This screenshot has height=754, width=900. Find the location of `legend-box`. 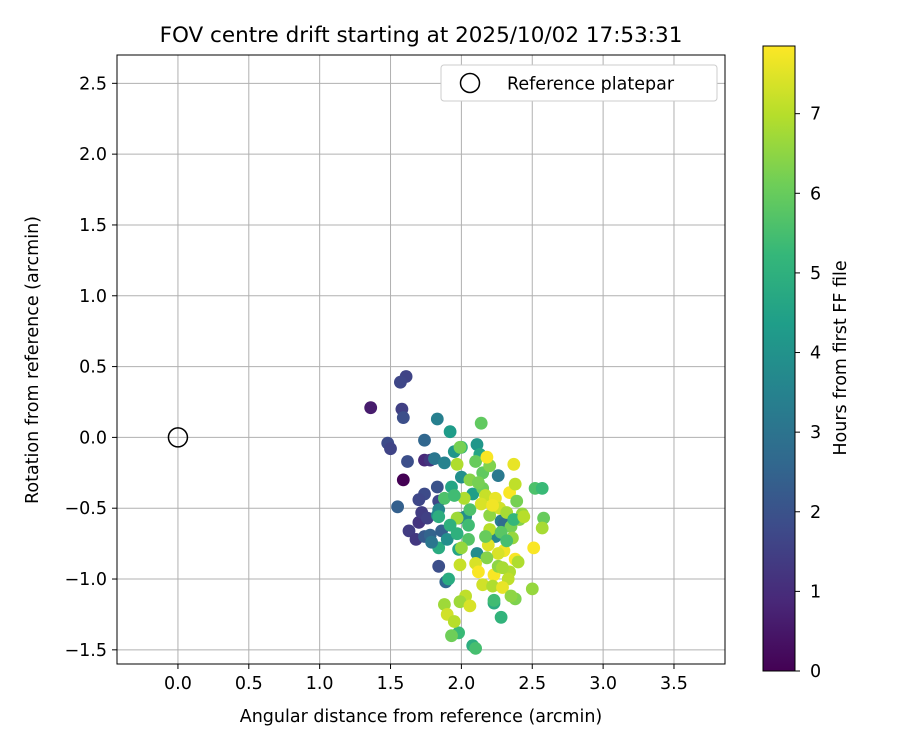

legend-box is located at coordinates (579, 83).